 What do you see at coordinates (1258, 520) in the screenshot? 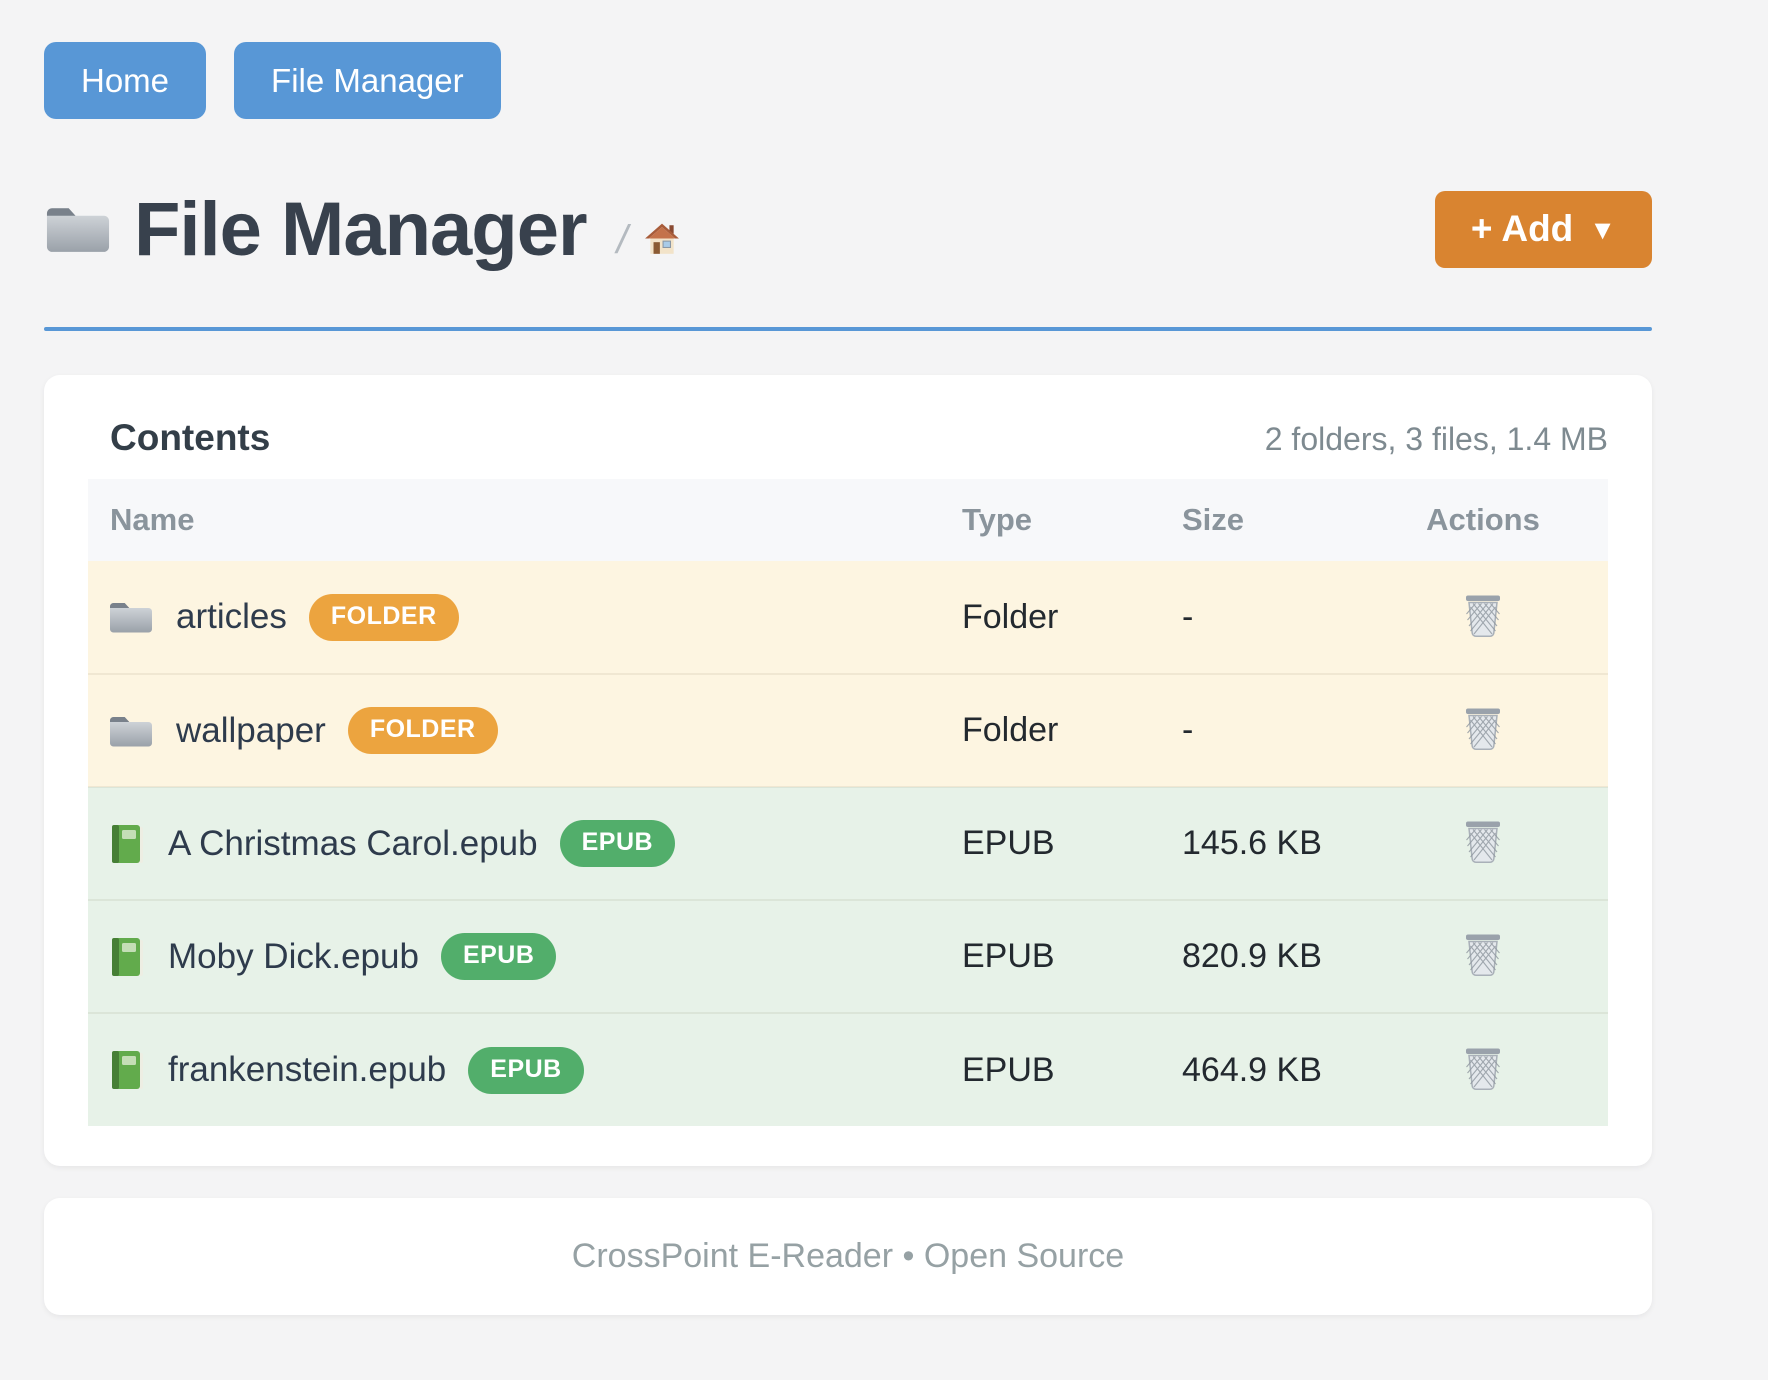
I see `column-header-size: Size` at bounding box center [1258, 520].